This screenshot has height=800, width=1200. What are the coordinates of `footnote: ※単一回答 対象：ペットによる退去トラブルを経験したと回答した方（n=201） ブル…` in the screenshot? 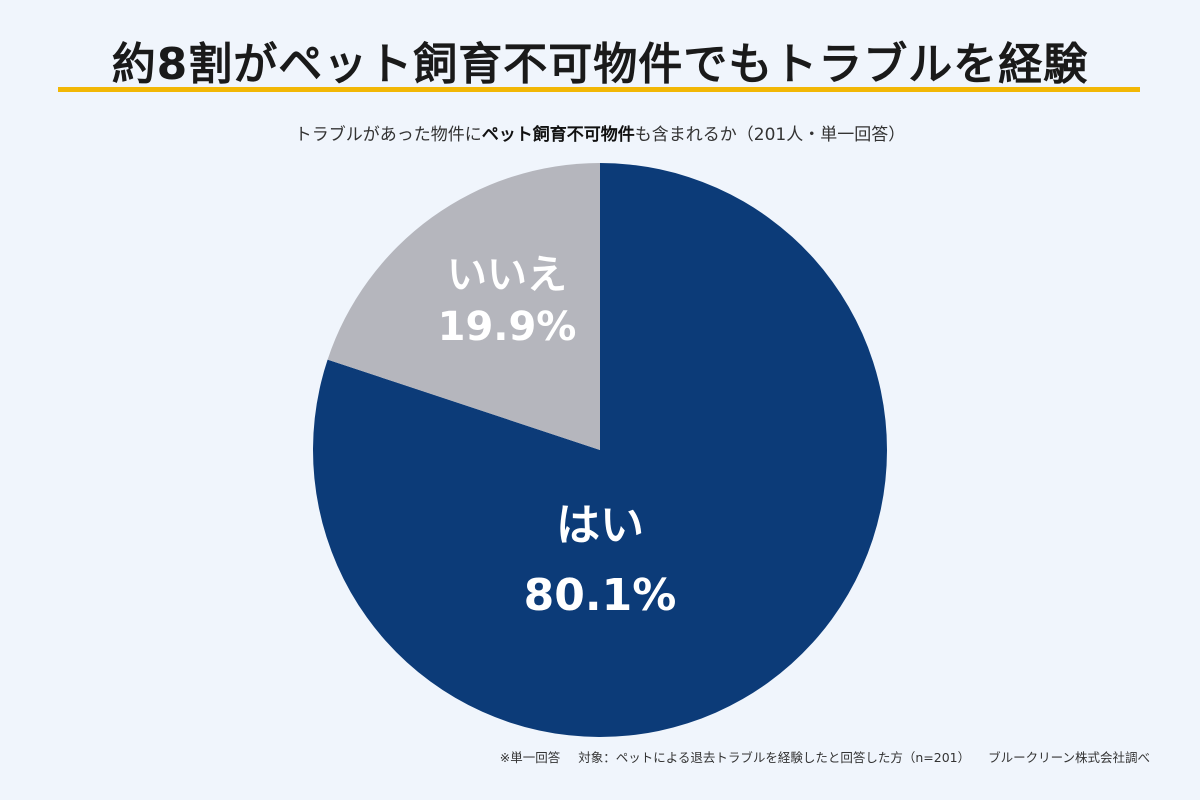 It's located at (825, 756).